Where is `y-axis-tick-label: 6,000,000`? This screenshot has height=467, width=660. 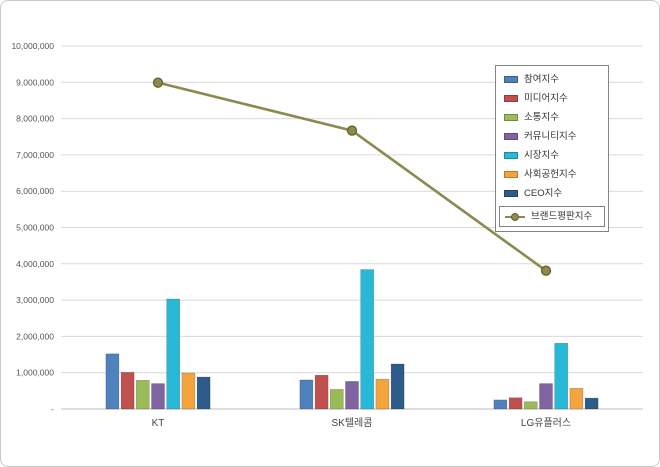 y-axis-tick-label: 6,000,000 is located at coordinates (35, 191).